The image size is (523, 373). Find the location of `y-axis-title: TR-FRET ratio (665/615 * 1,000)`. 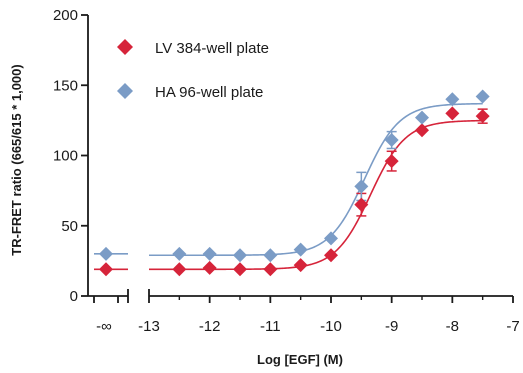

y-axis-title: TR-FRET ratio (665/615 * 1,000) is located at coordinates (16, 159).